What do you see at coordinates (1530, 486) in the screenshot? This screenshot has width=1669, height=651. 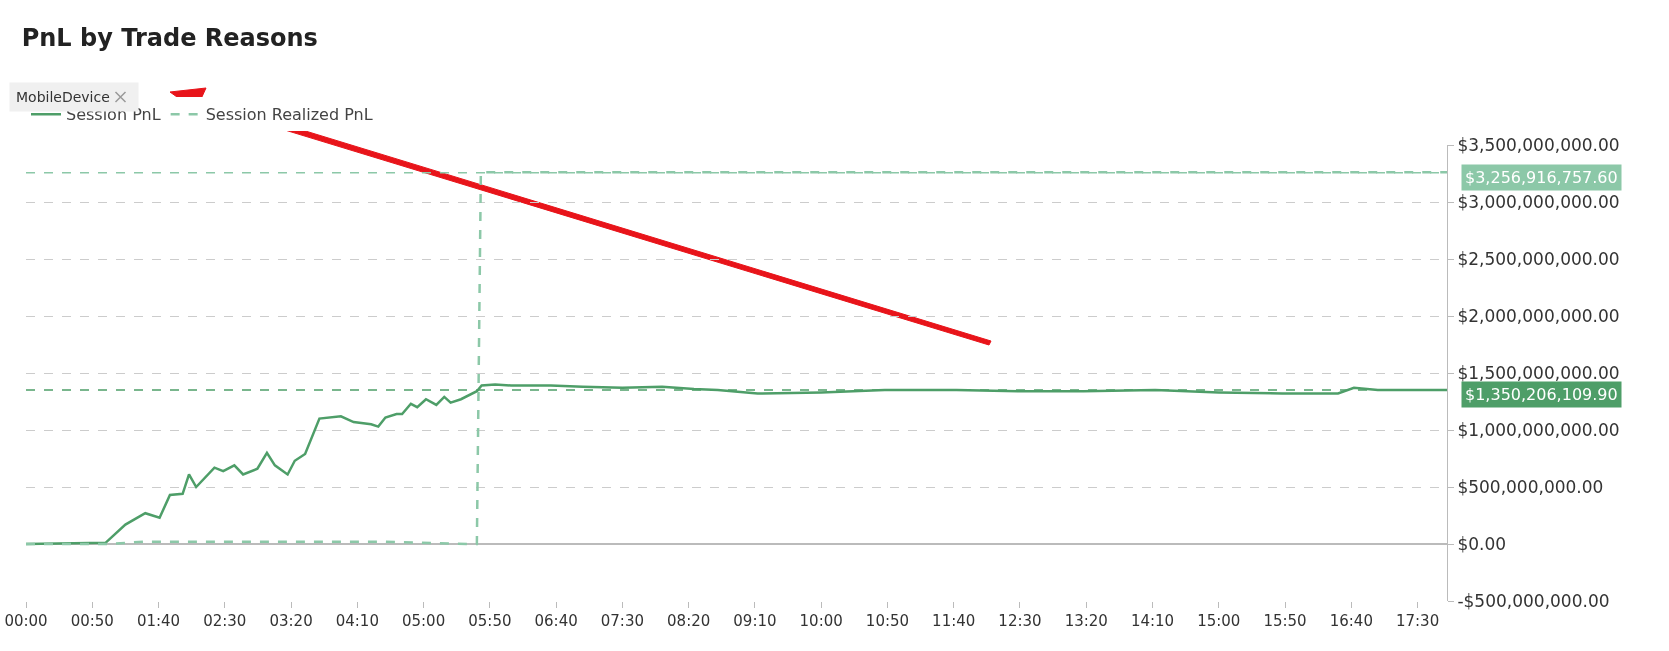 I see `y-tick-label: $500,000,000.00` at bounding box center [1530, 486].